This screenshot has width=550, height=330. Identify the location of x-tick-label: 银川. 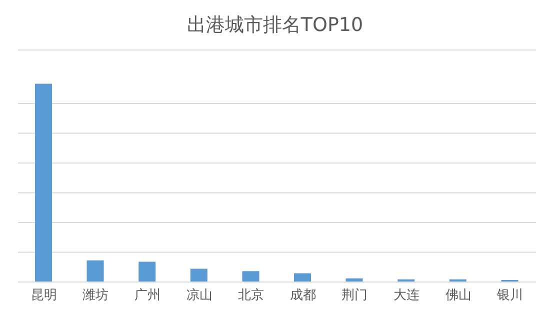
(510, 296).